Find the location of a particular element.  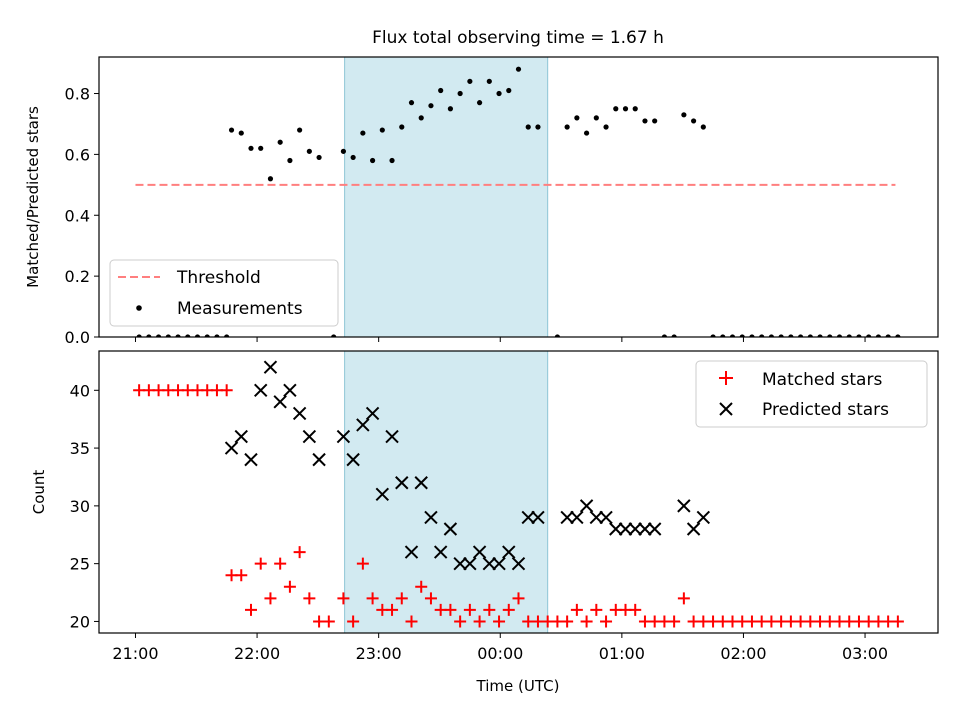

bottom-y-tick-label: 25 is located at coordinates (80, 564).